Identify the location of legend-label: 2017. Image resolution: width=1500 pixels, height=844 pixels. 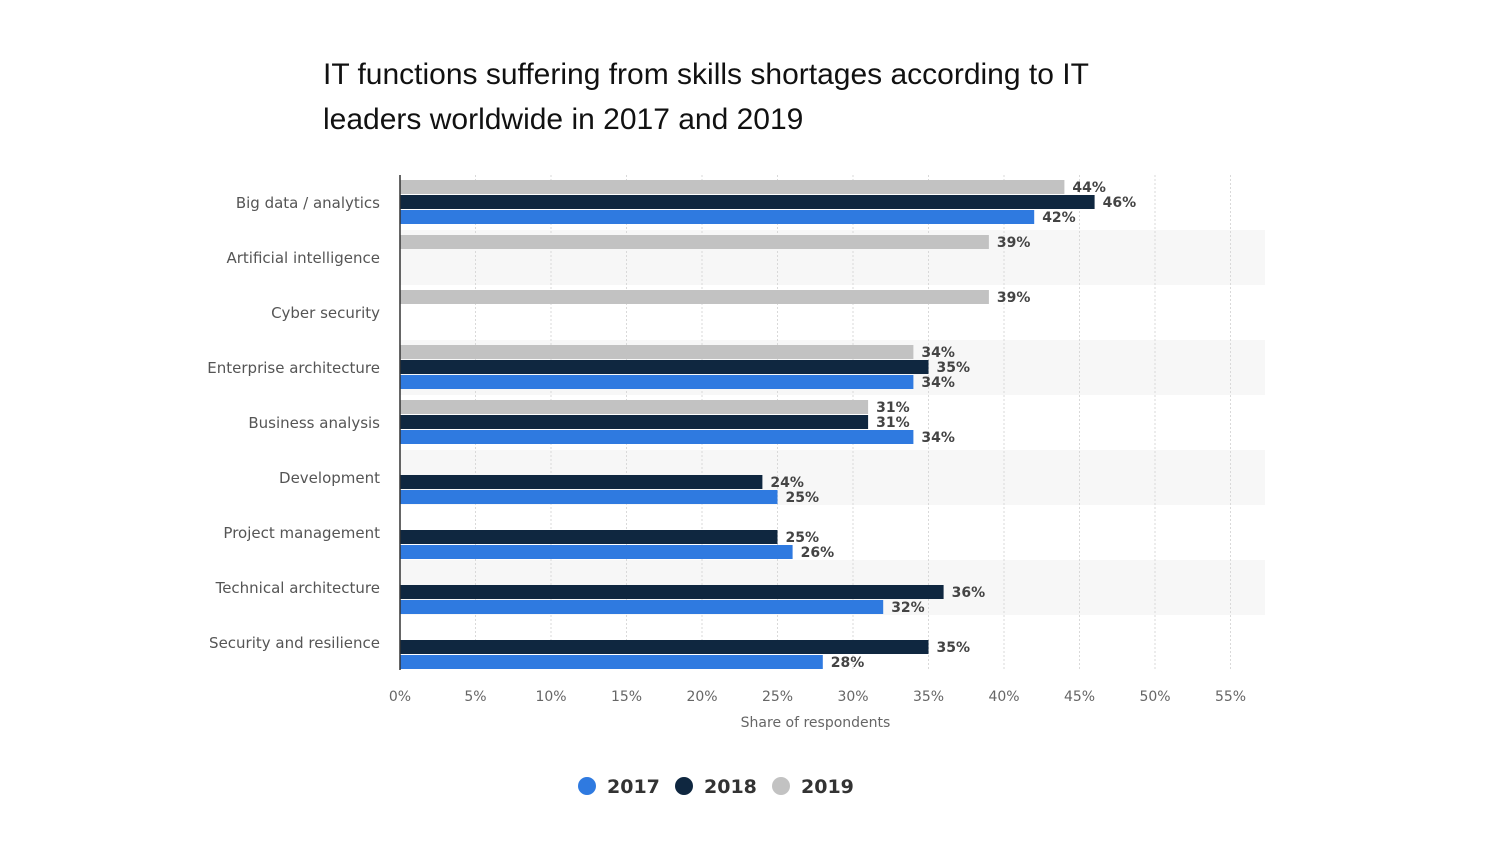
(633, 787).